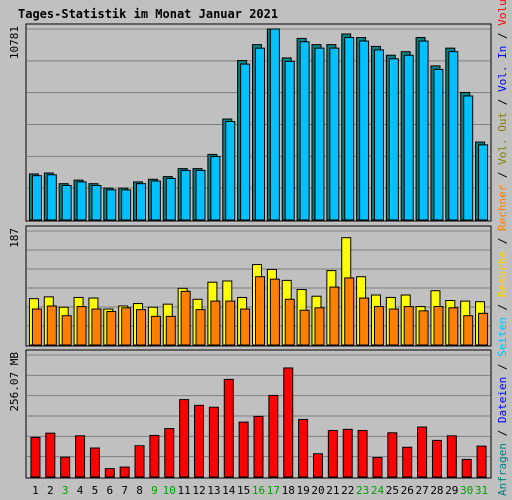 The image size is (512, 500). I want to click on x-tick-label-day-4: 4, so click(80, 490).